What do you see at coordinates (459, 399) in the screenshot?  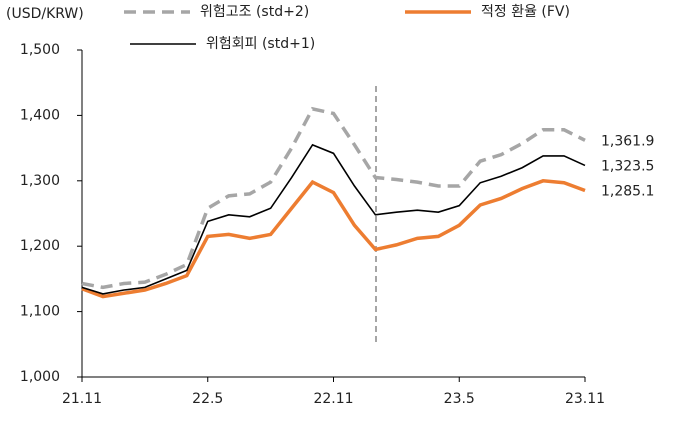 I see `x-tick-label: 23.5` at bounding box center [459, 399].